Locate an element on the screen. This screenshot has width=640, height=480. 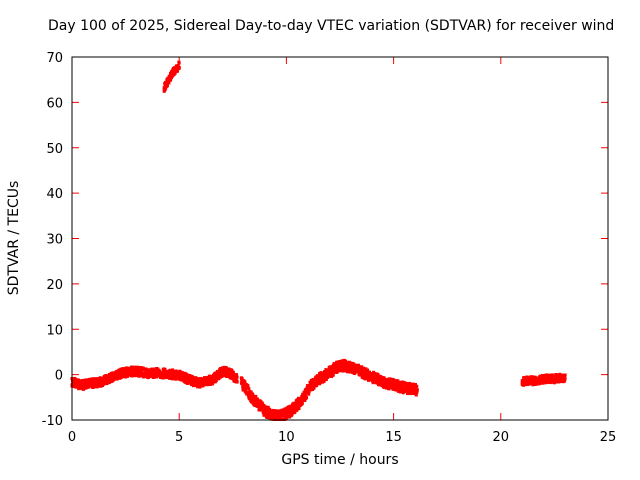
x-tick-label: 15 is located at coordinates (393, 437).